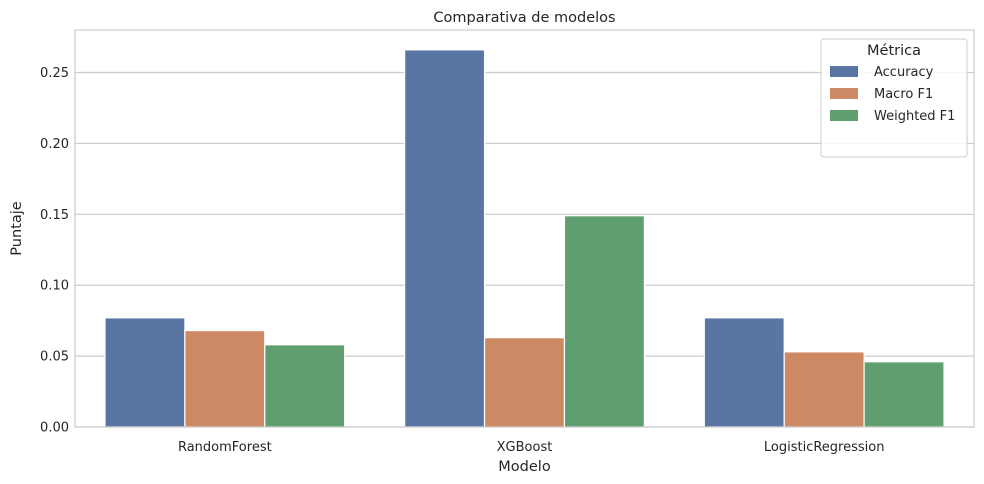  Describe the element at coordinates (54, 286) in the screenshot. I see `y-tick-label: 0.10` at that location.